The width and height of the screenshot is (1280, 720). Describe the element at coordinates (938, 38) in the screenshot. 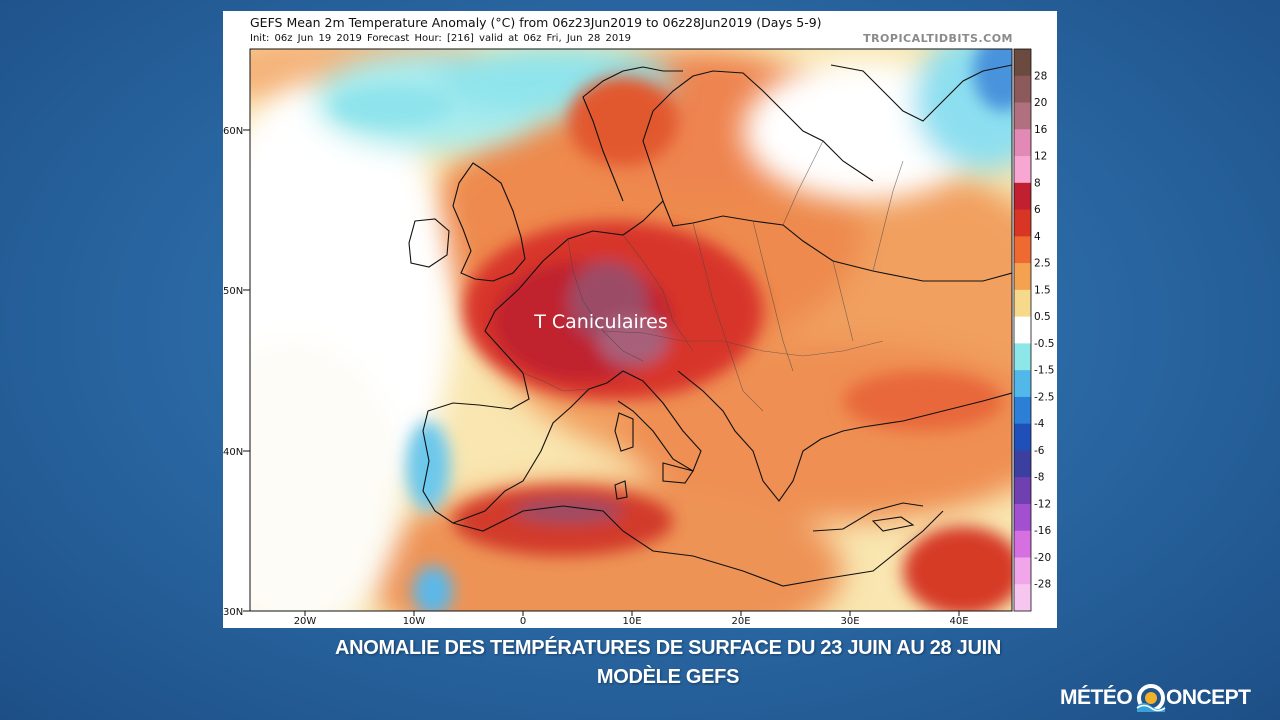

I see `source-credit: TROPICALTIDBITS.COM` at that location.